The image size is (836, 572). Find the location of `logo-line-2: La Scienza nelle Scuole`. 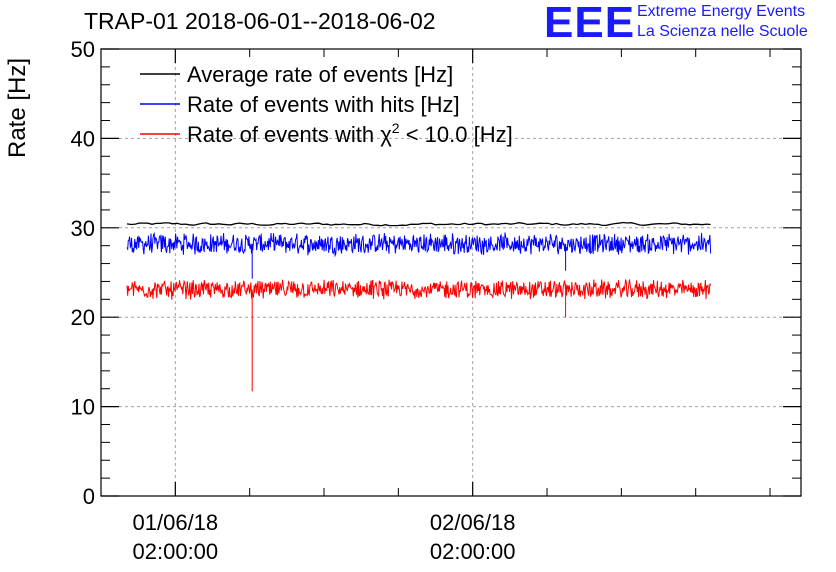

logo-line-2: La Scienza nelle Scuole is located at coordinates (722, 31).